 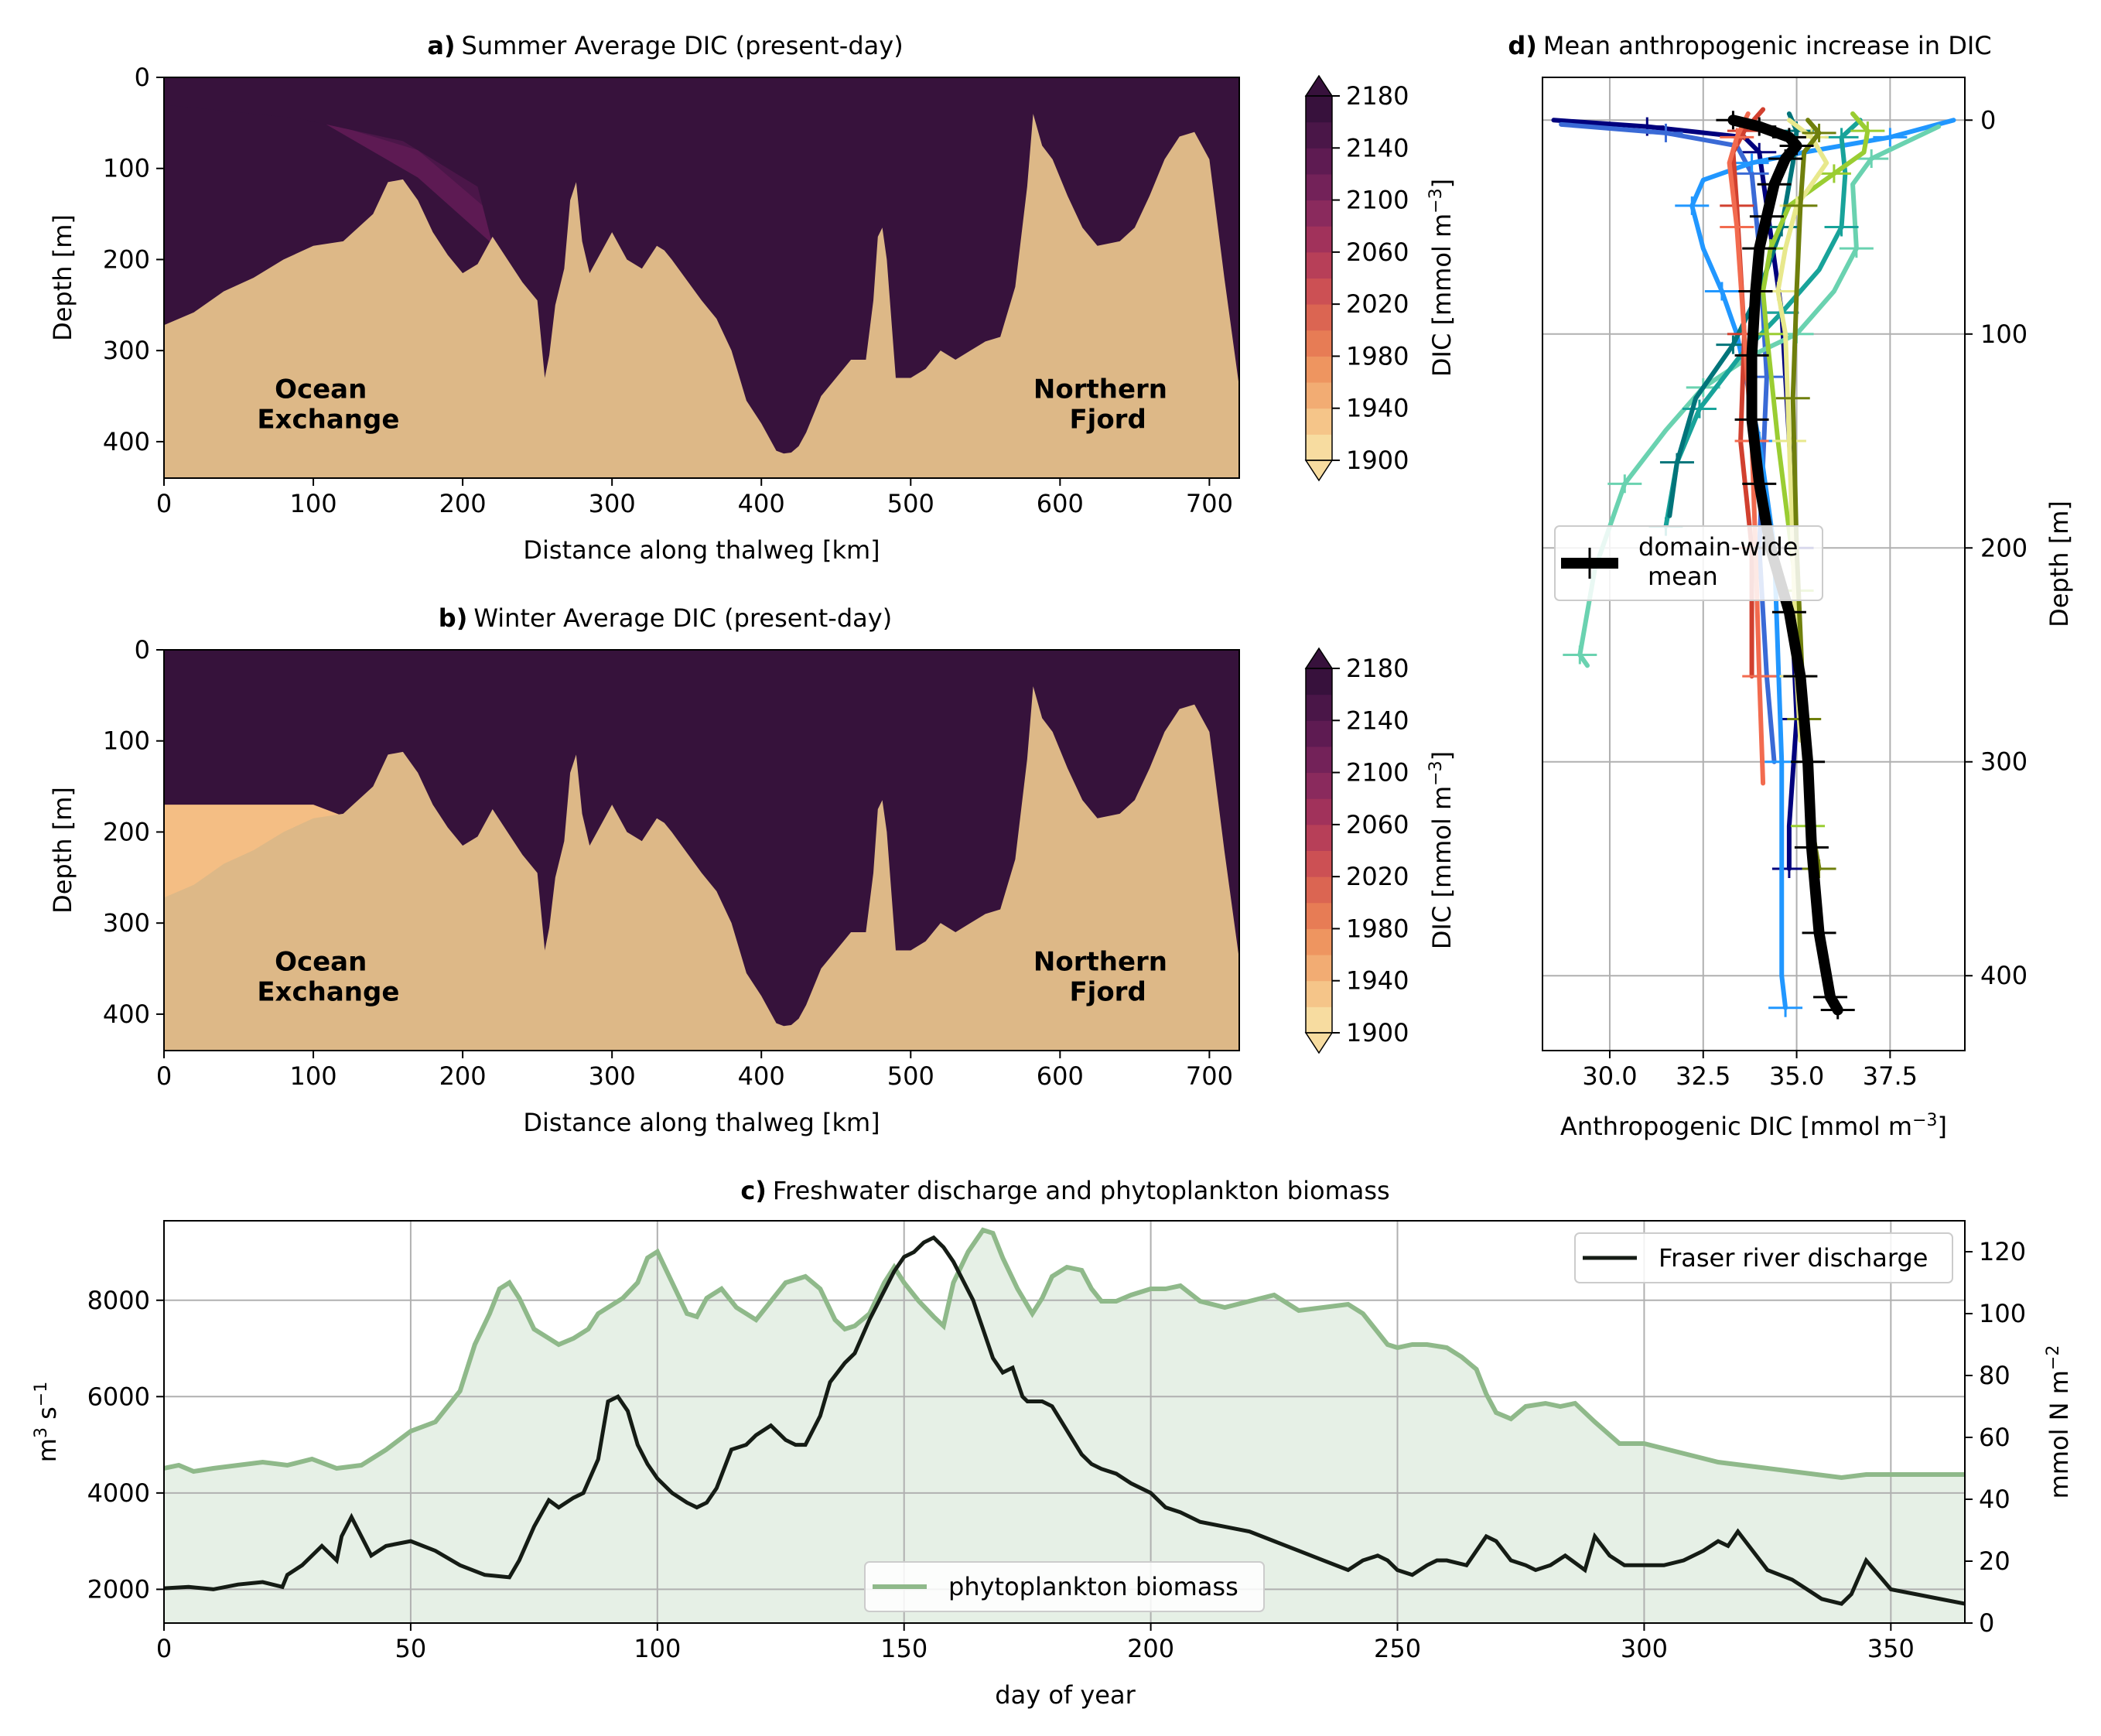 I want to click on panel-c-ytick-left-label: 6000, so click(x=118, y=1396).